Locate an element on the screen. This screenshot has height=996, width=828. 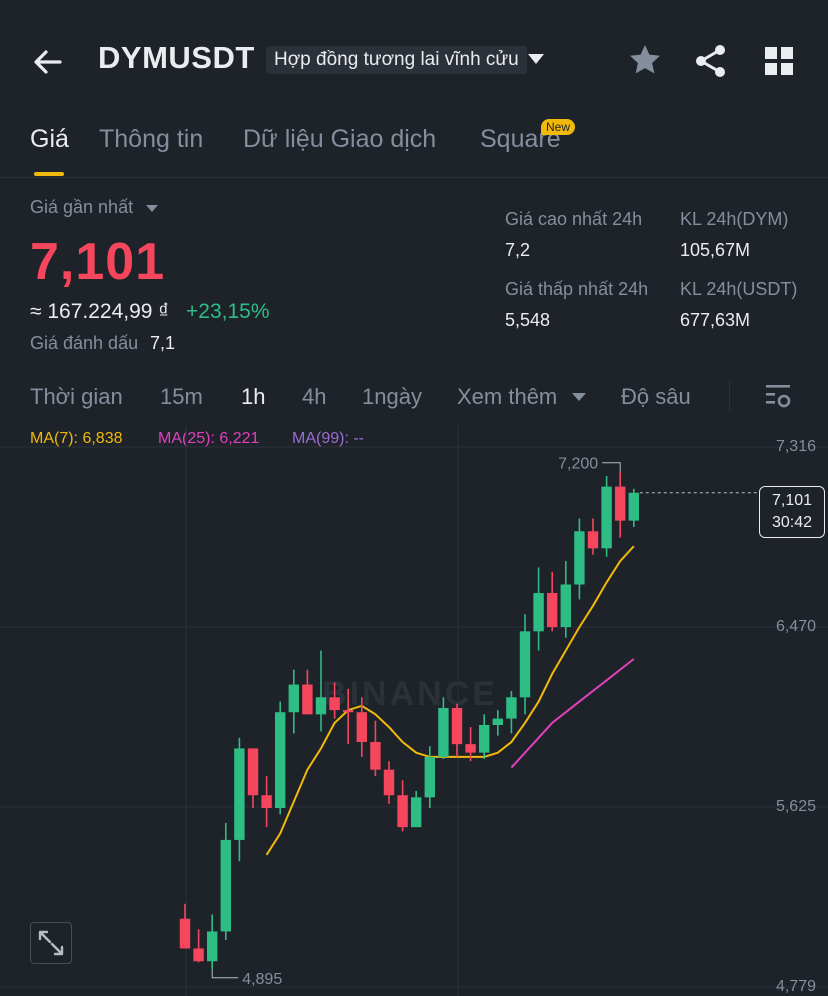
more-intervals: Xem thêm is located at coordinates (507, 396).